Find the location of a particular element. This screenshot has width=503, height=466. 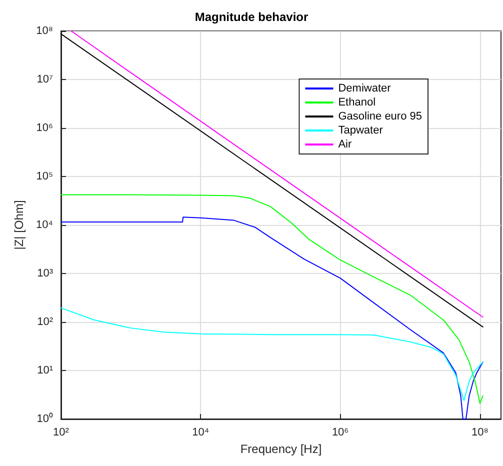

y-tick-label: 10⁷ is located at coordinates (45, 80).